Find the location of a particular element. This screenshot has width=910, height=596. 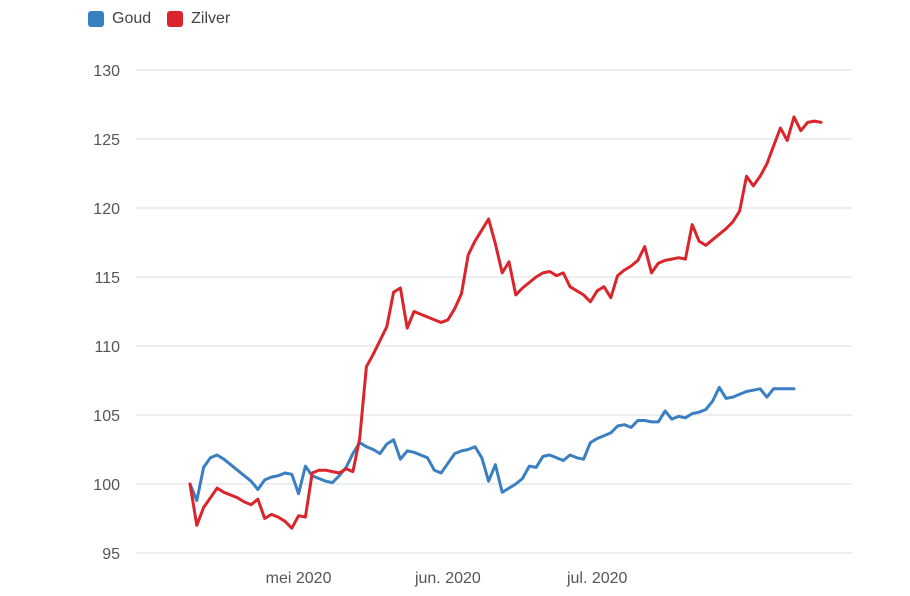

y-tick-label: 130 is located at coordinates (106, 71).